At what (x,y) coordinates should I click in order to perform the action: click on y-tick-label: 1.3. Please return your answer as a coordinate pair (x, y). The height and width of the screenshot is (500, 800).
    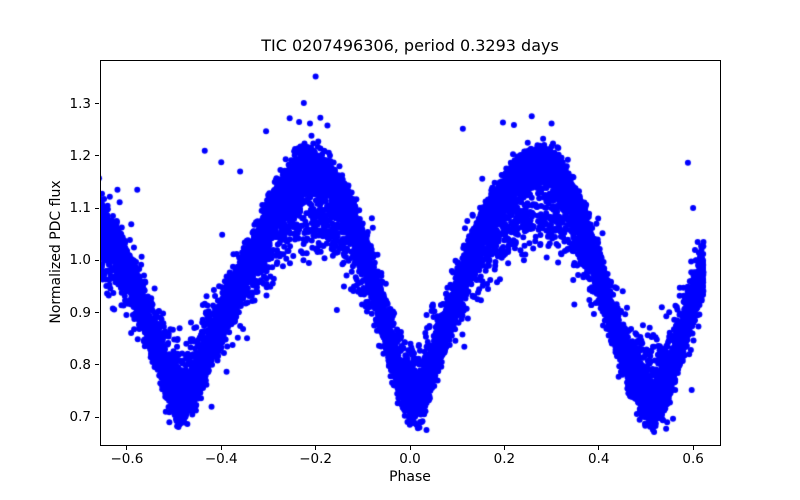
    Looking at the image, I should click on (80, 103).